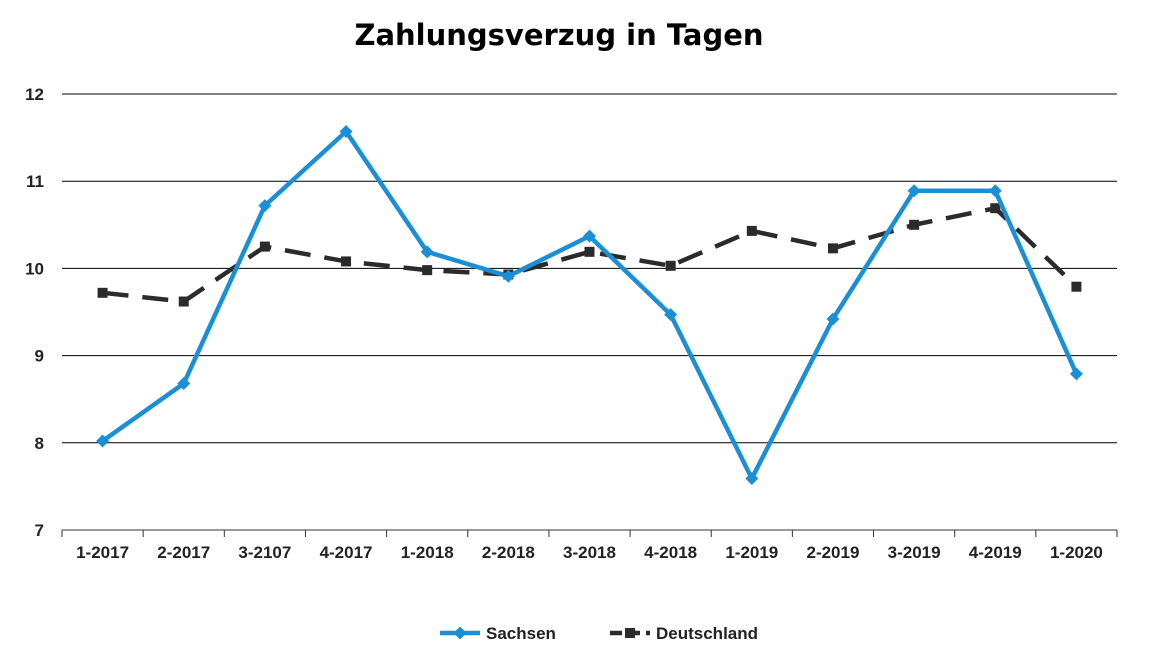 This screenshot has width=1165, height=669. What do you see at coordinates (914, 552) in the screenshot?
I see `x-tick-label: 3-2019` at bounding box center [914, 552].